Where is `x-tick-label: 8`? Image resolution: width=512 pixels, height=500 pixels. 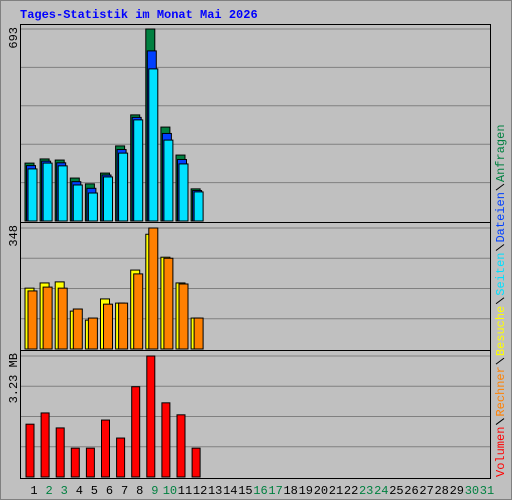 x-tick-label: 8 is located at coordinates (139, 491).